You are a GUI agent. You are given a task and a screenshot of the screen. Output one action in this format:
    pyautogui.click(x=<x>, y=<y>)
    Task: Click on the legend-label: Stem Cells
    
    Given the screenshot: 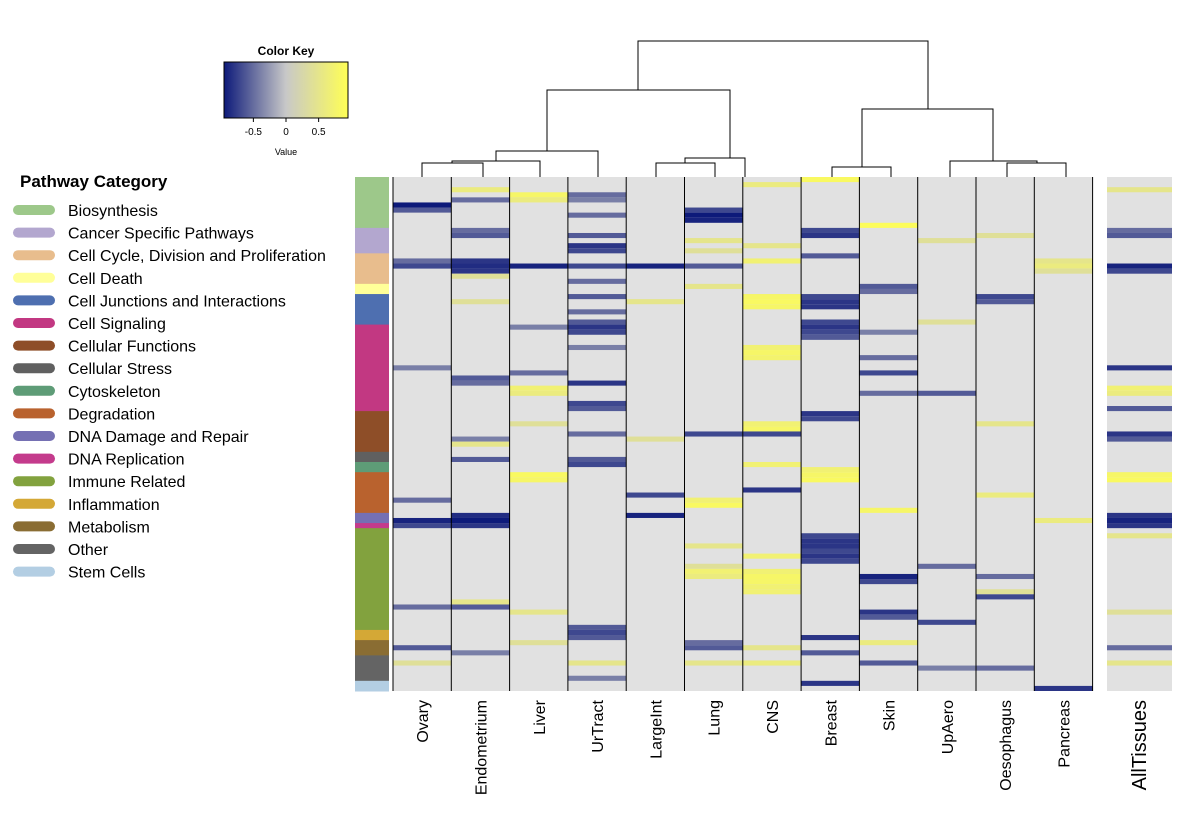 What is the action you would take?
    pyautogui.click(x=106, y=573)
    